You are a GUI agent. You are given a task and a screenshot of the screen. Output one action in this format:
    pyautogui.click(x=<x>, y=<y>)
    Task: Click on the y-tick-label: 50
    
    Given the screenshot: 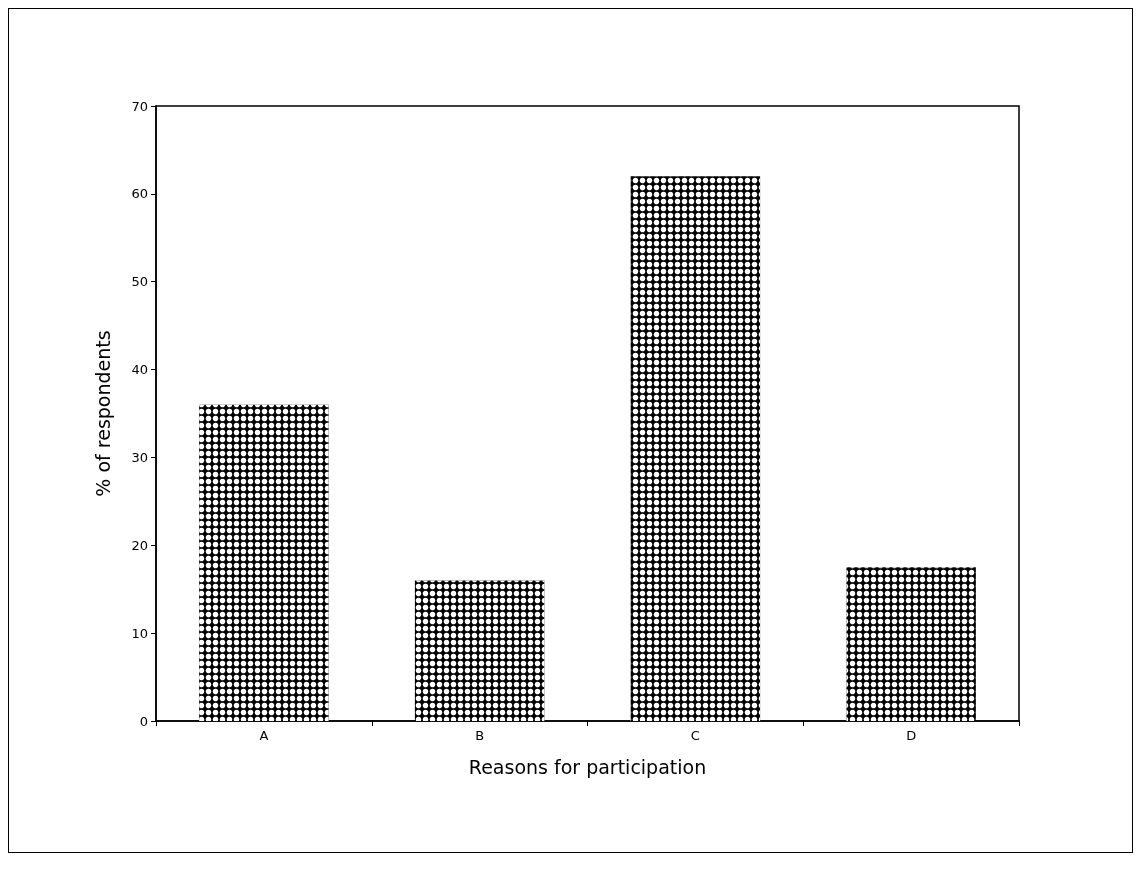 What is the action you would take?
    pyautogui.click(x=139, y=282)
    